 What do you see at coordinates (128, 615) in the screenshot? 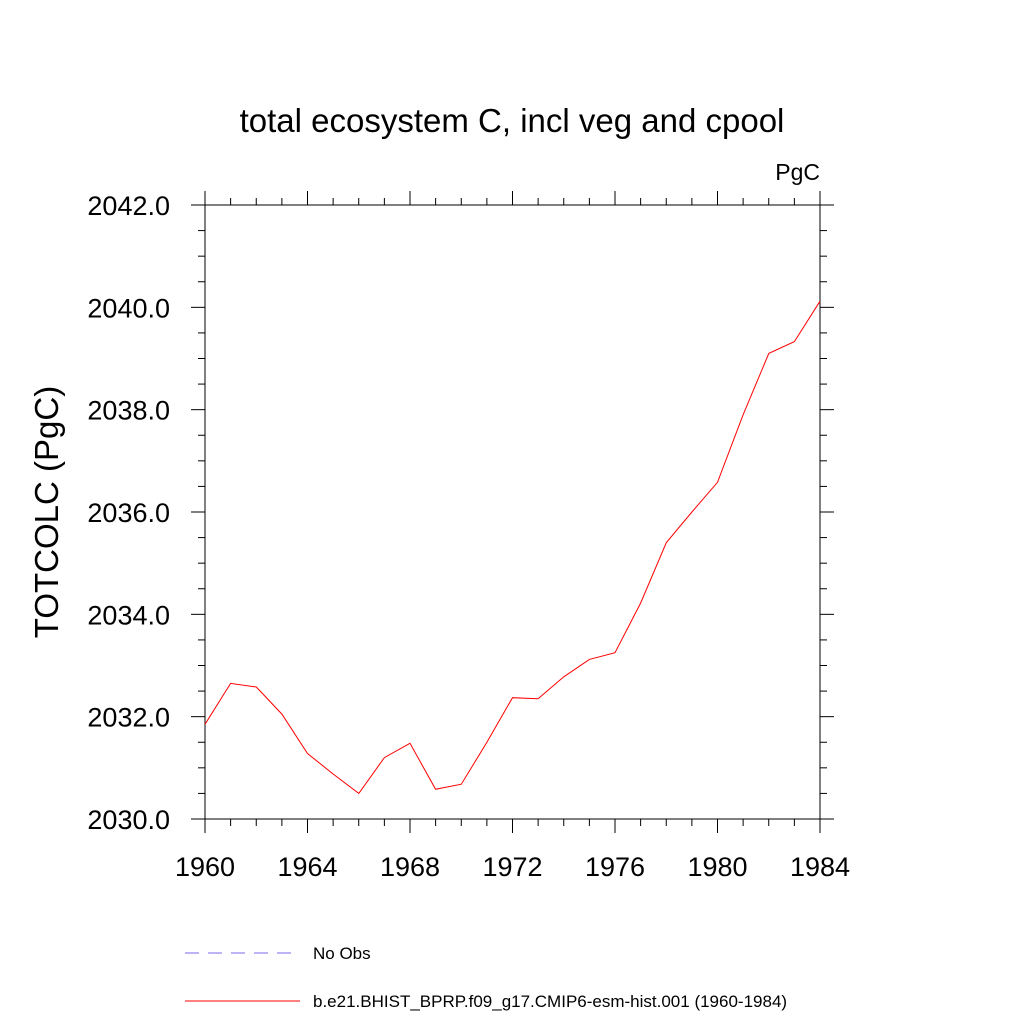
I see `y-tick-label: 2034.0` at bounding box center [128, 615].